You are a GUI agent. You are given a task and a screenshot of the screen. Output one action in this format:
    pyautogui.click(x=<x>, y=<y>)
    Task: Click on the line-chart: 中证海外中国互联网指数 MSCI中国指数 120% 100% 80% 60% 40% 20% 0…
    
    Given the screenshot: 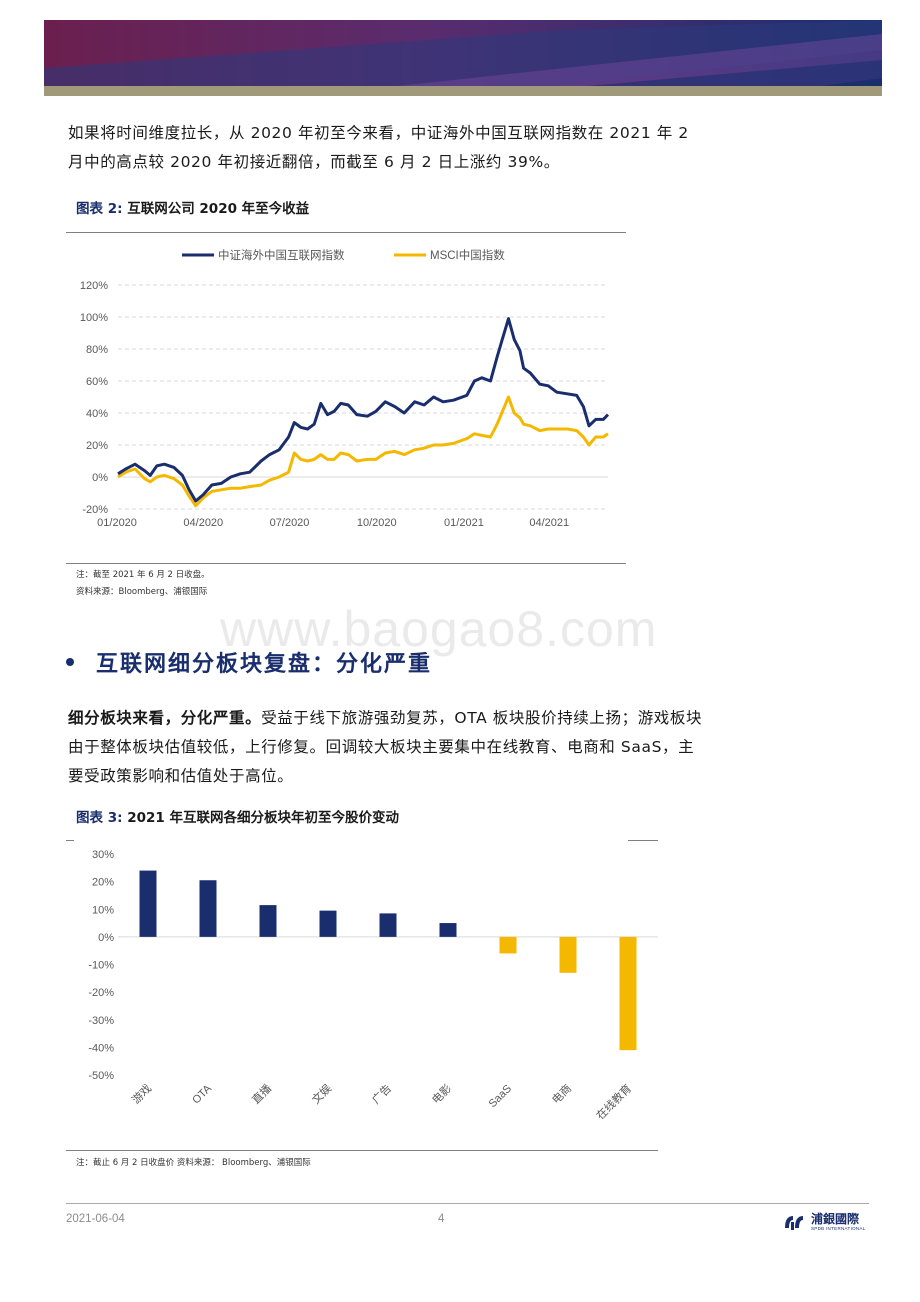 What is the action you would take?
    pyautogui.click(x=345, y=388)
    